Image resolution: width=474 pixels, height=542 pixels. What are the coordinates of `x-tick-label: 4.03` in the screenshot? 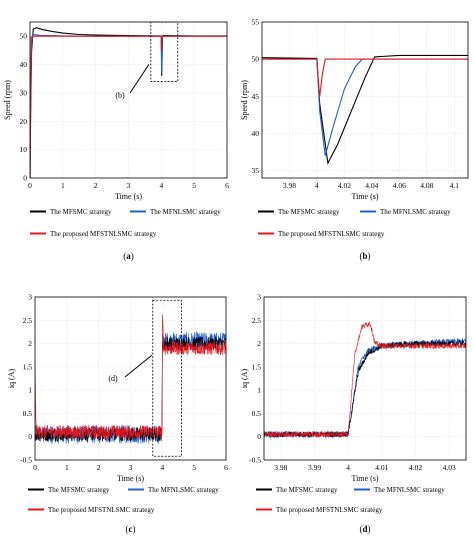 It's located at (449, 467).